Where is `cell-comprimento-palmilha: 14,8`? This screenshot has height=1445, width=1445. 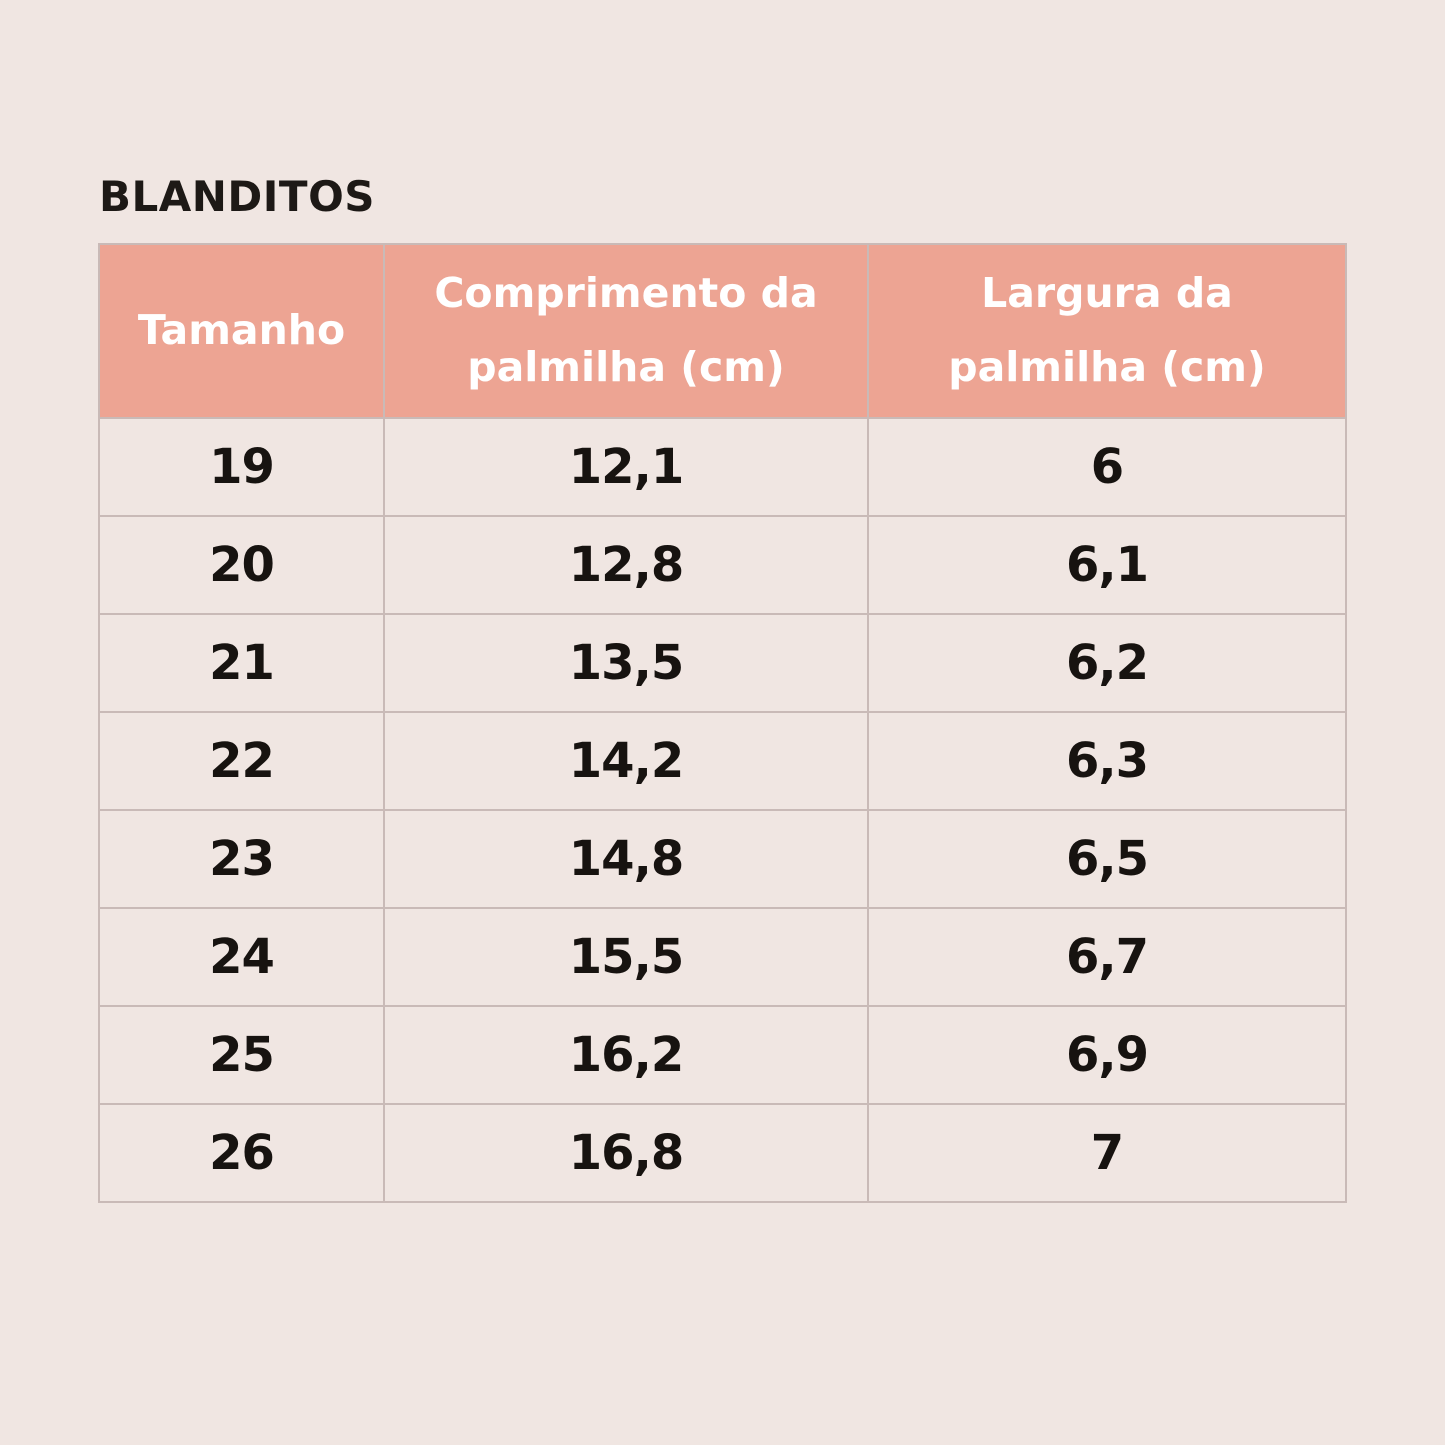 cell-comprimento-palmilha: 14,8 is located at coordinates (626, 859).